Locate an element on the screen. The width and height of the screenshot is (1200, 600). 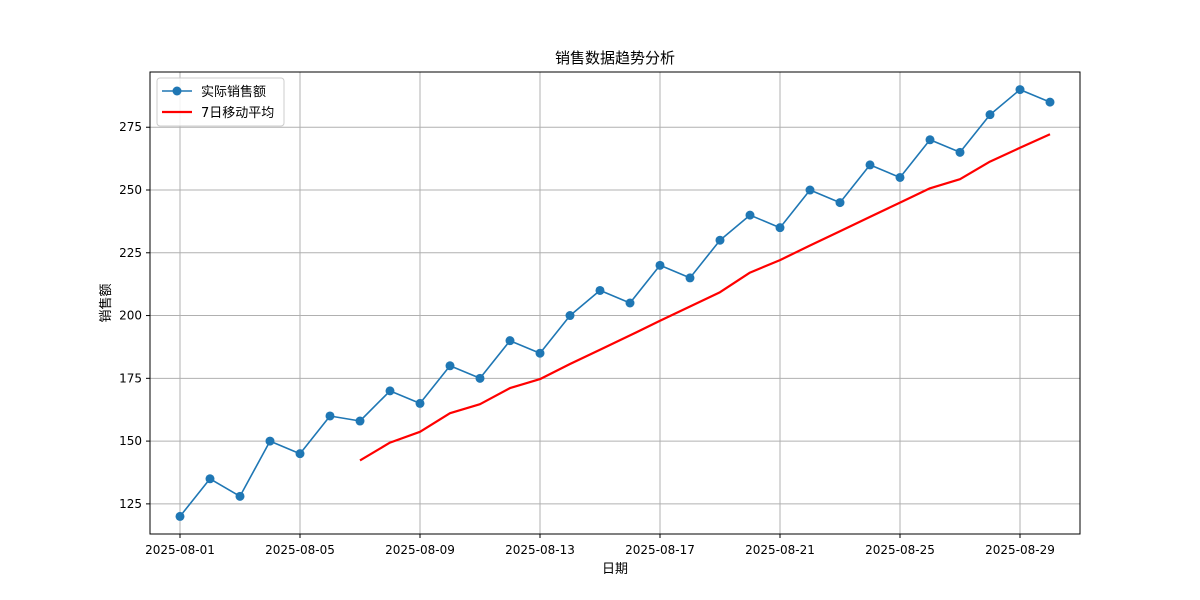
y-axis-label: 销售额 is located at coordinates (106, 302).